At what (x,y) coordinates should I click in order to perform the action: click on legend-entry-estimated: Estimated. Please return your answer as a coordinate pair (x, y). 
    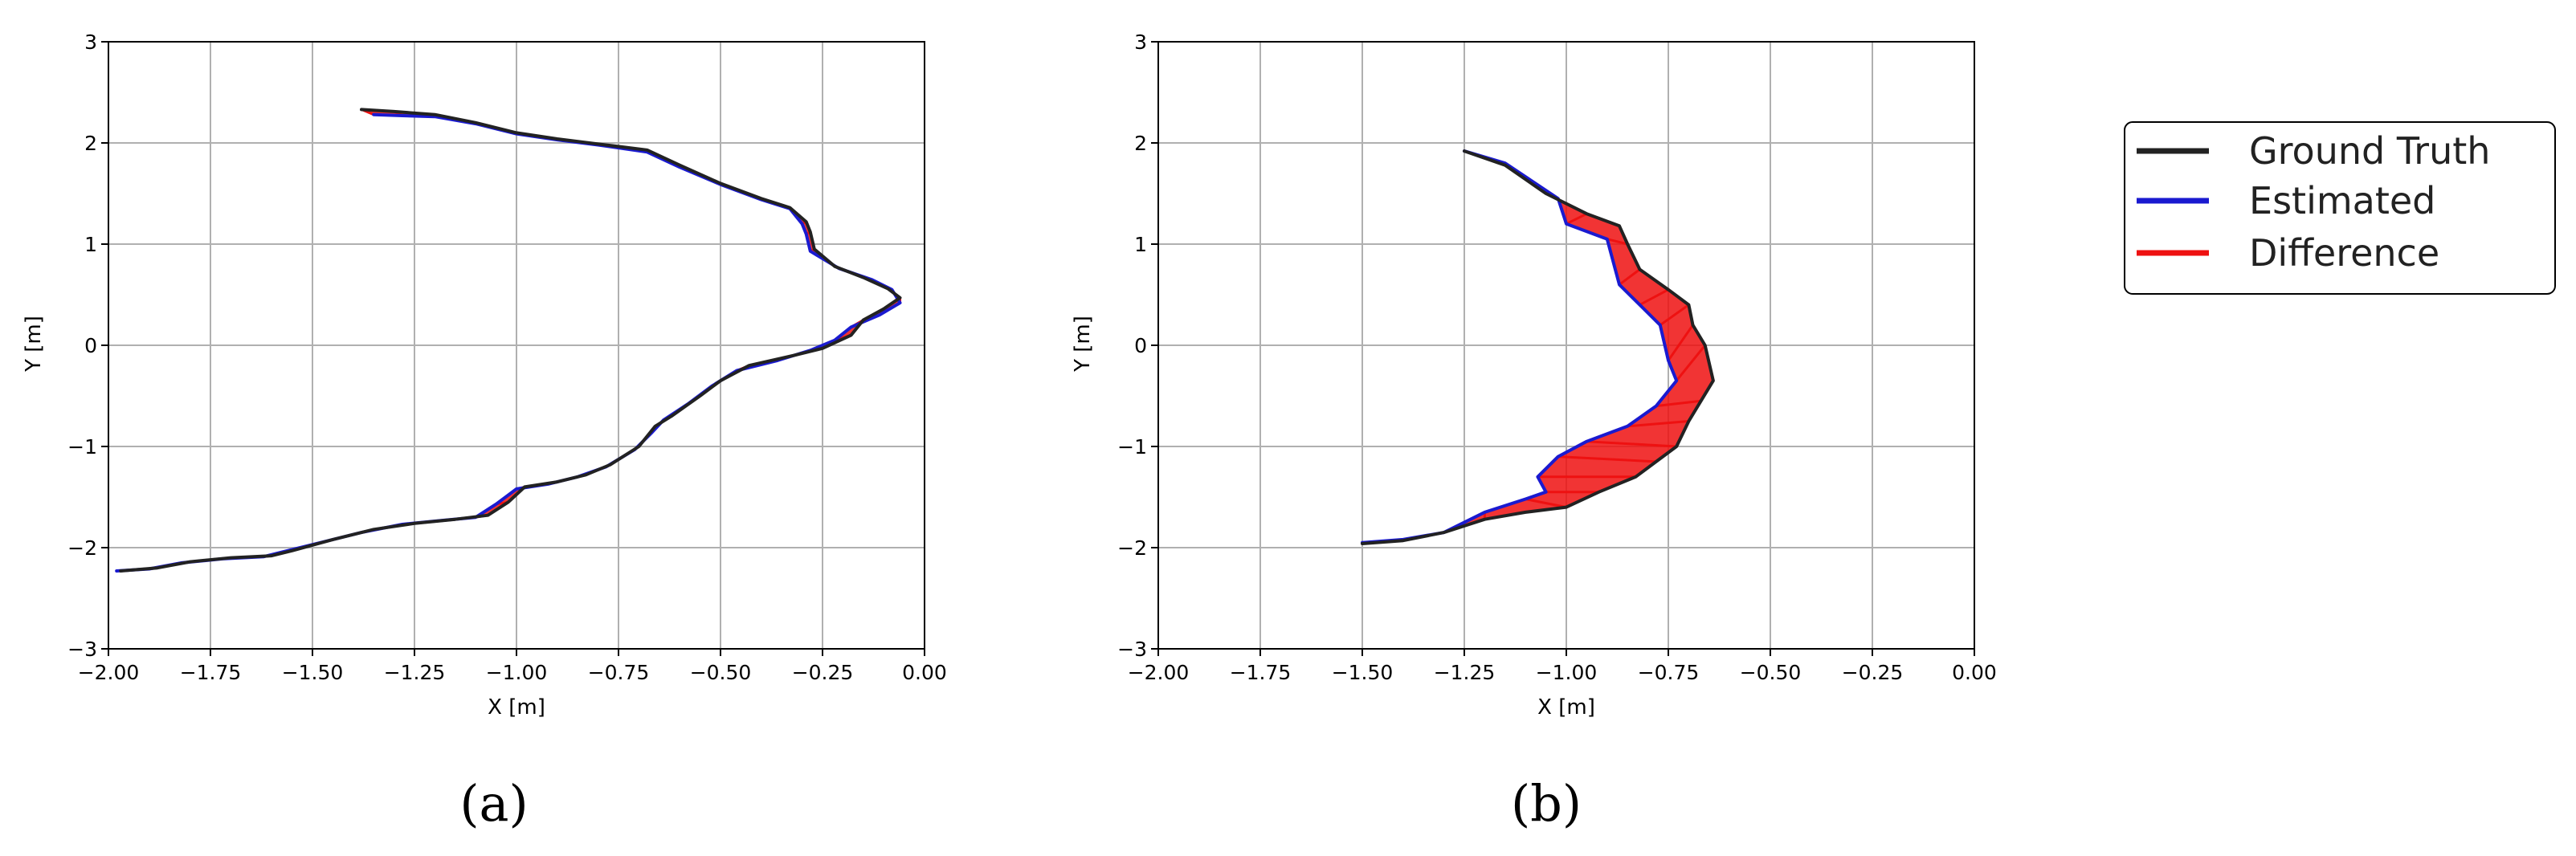
    Looking at the image, I should click on (2286, 200).